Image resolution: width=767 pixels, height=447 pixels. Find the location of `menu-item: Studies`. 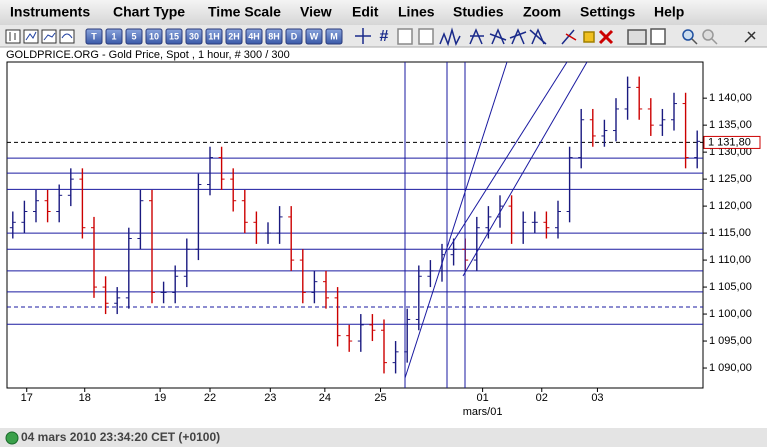

menu-item: Studies is located at coordinates (478, 12).